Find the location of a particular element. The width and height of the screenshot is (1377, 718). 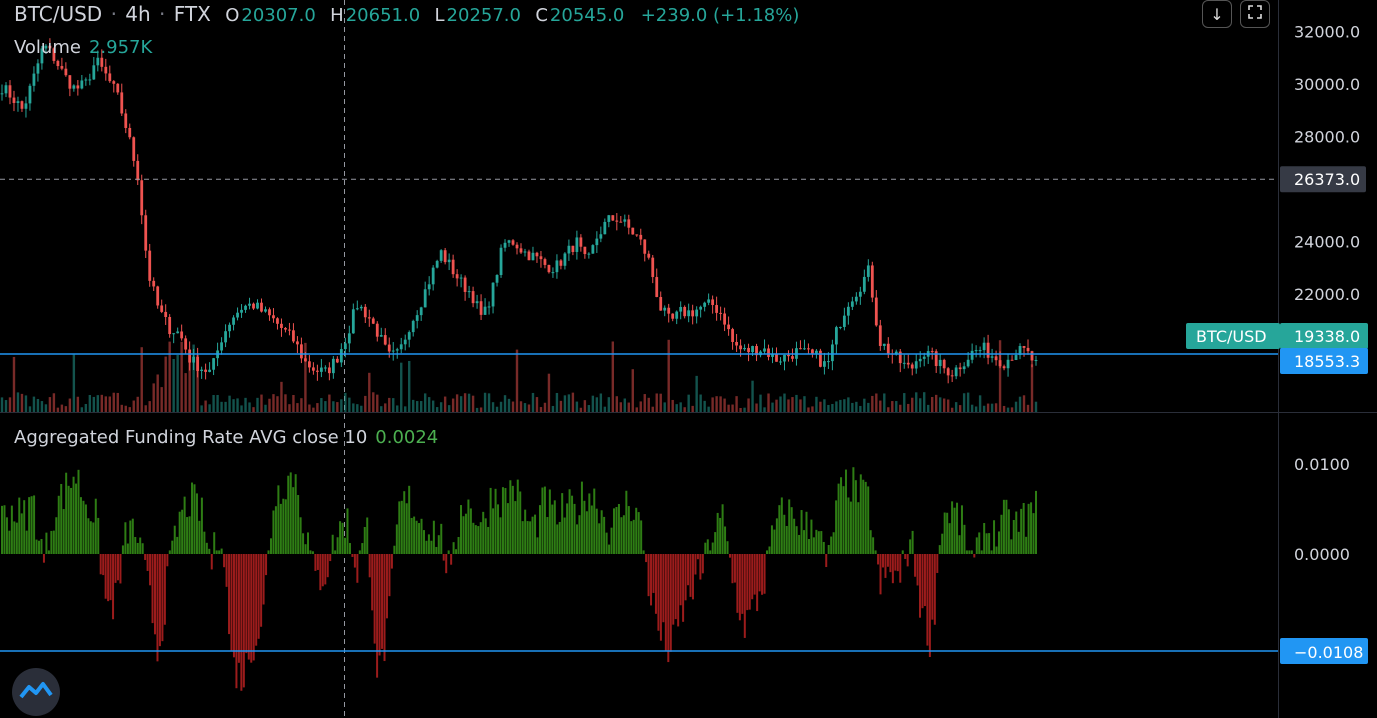

symbol-name: BTC/USD is located at coordinates (58, 14).